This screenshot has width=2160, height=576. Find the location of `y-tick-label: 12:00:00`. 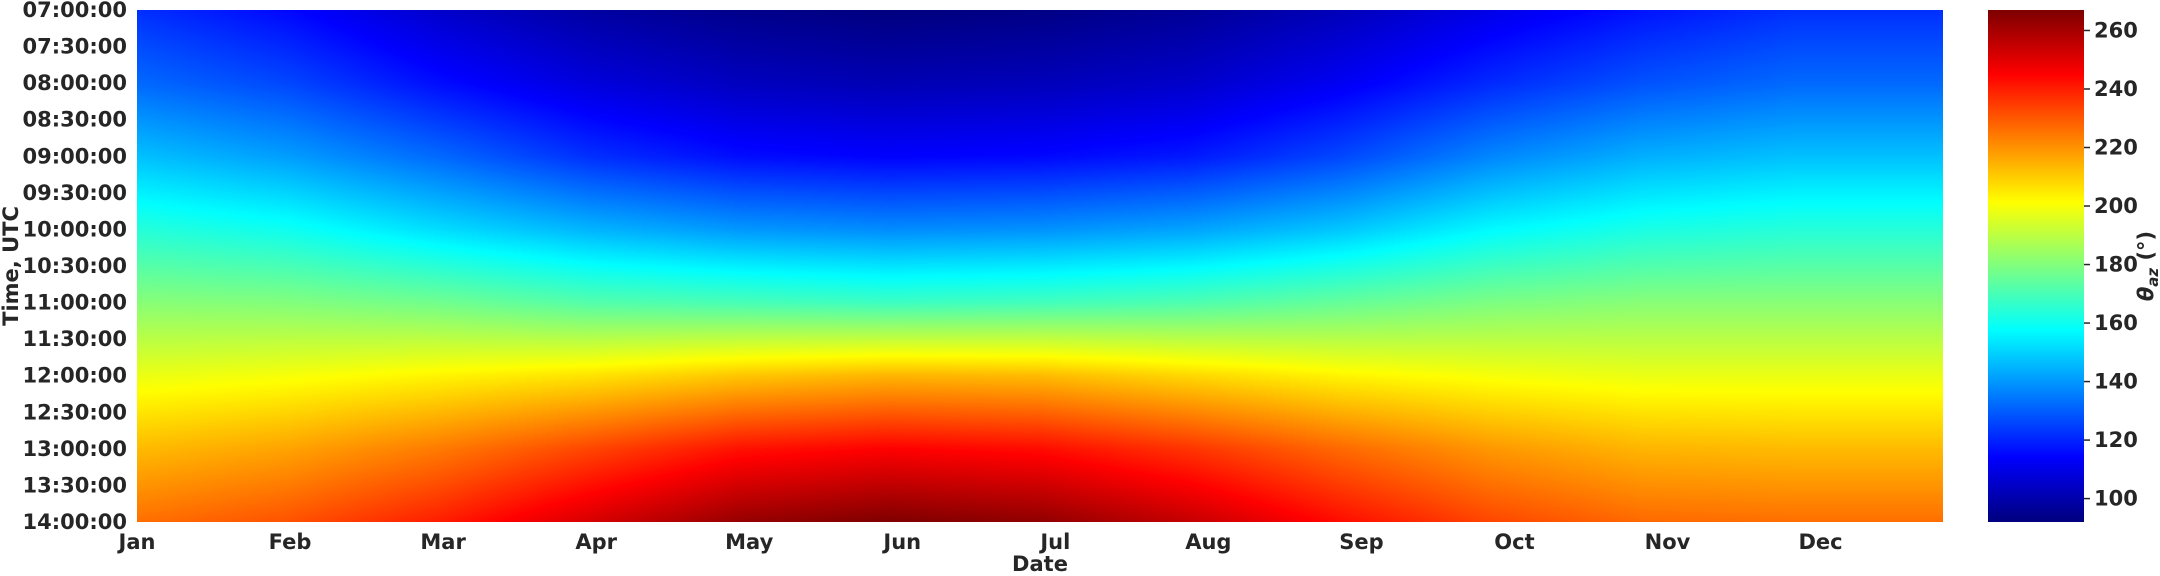

y-tick-label: 12:00:00 is located at coordinates (75, 376).